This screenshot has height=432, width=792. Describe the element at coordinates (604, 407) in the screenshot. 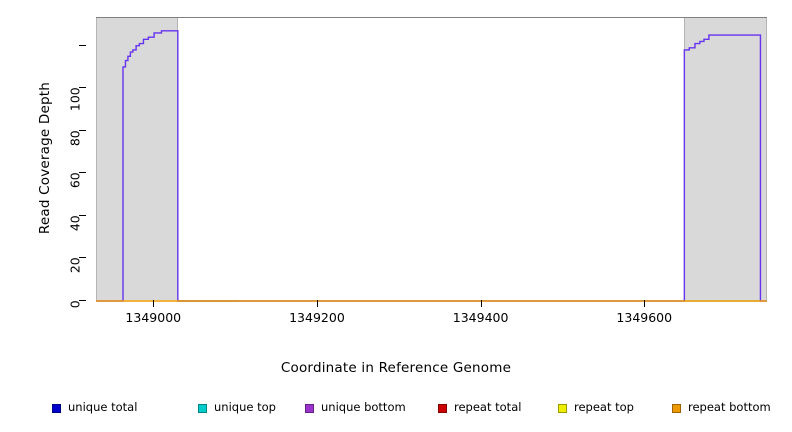

I see `legend-label: repeat top` at that location.